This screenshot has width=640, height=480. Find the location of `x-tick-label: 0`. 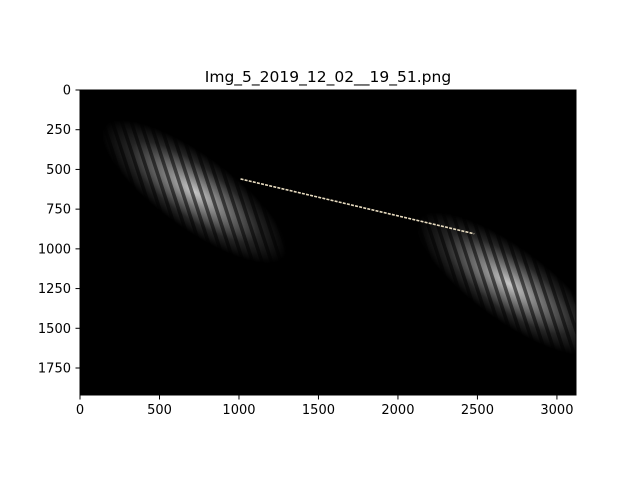

x-tick-label: 0 is located at coordinates (80, 410).